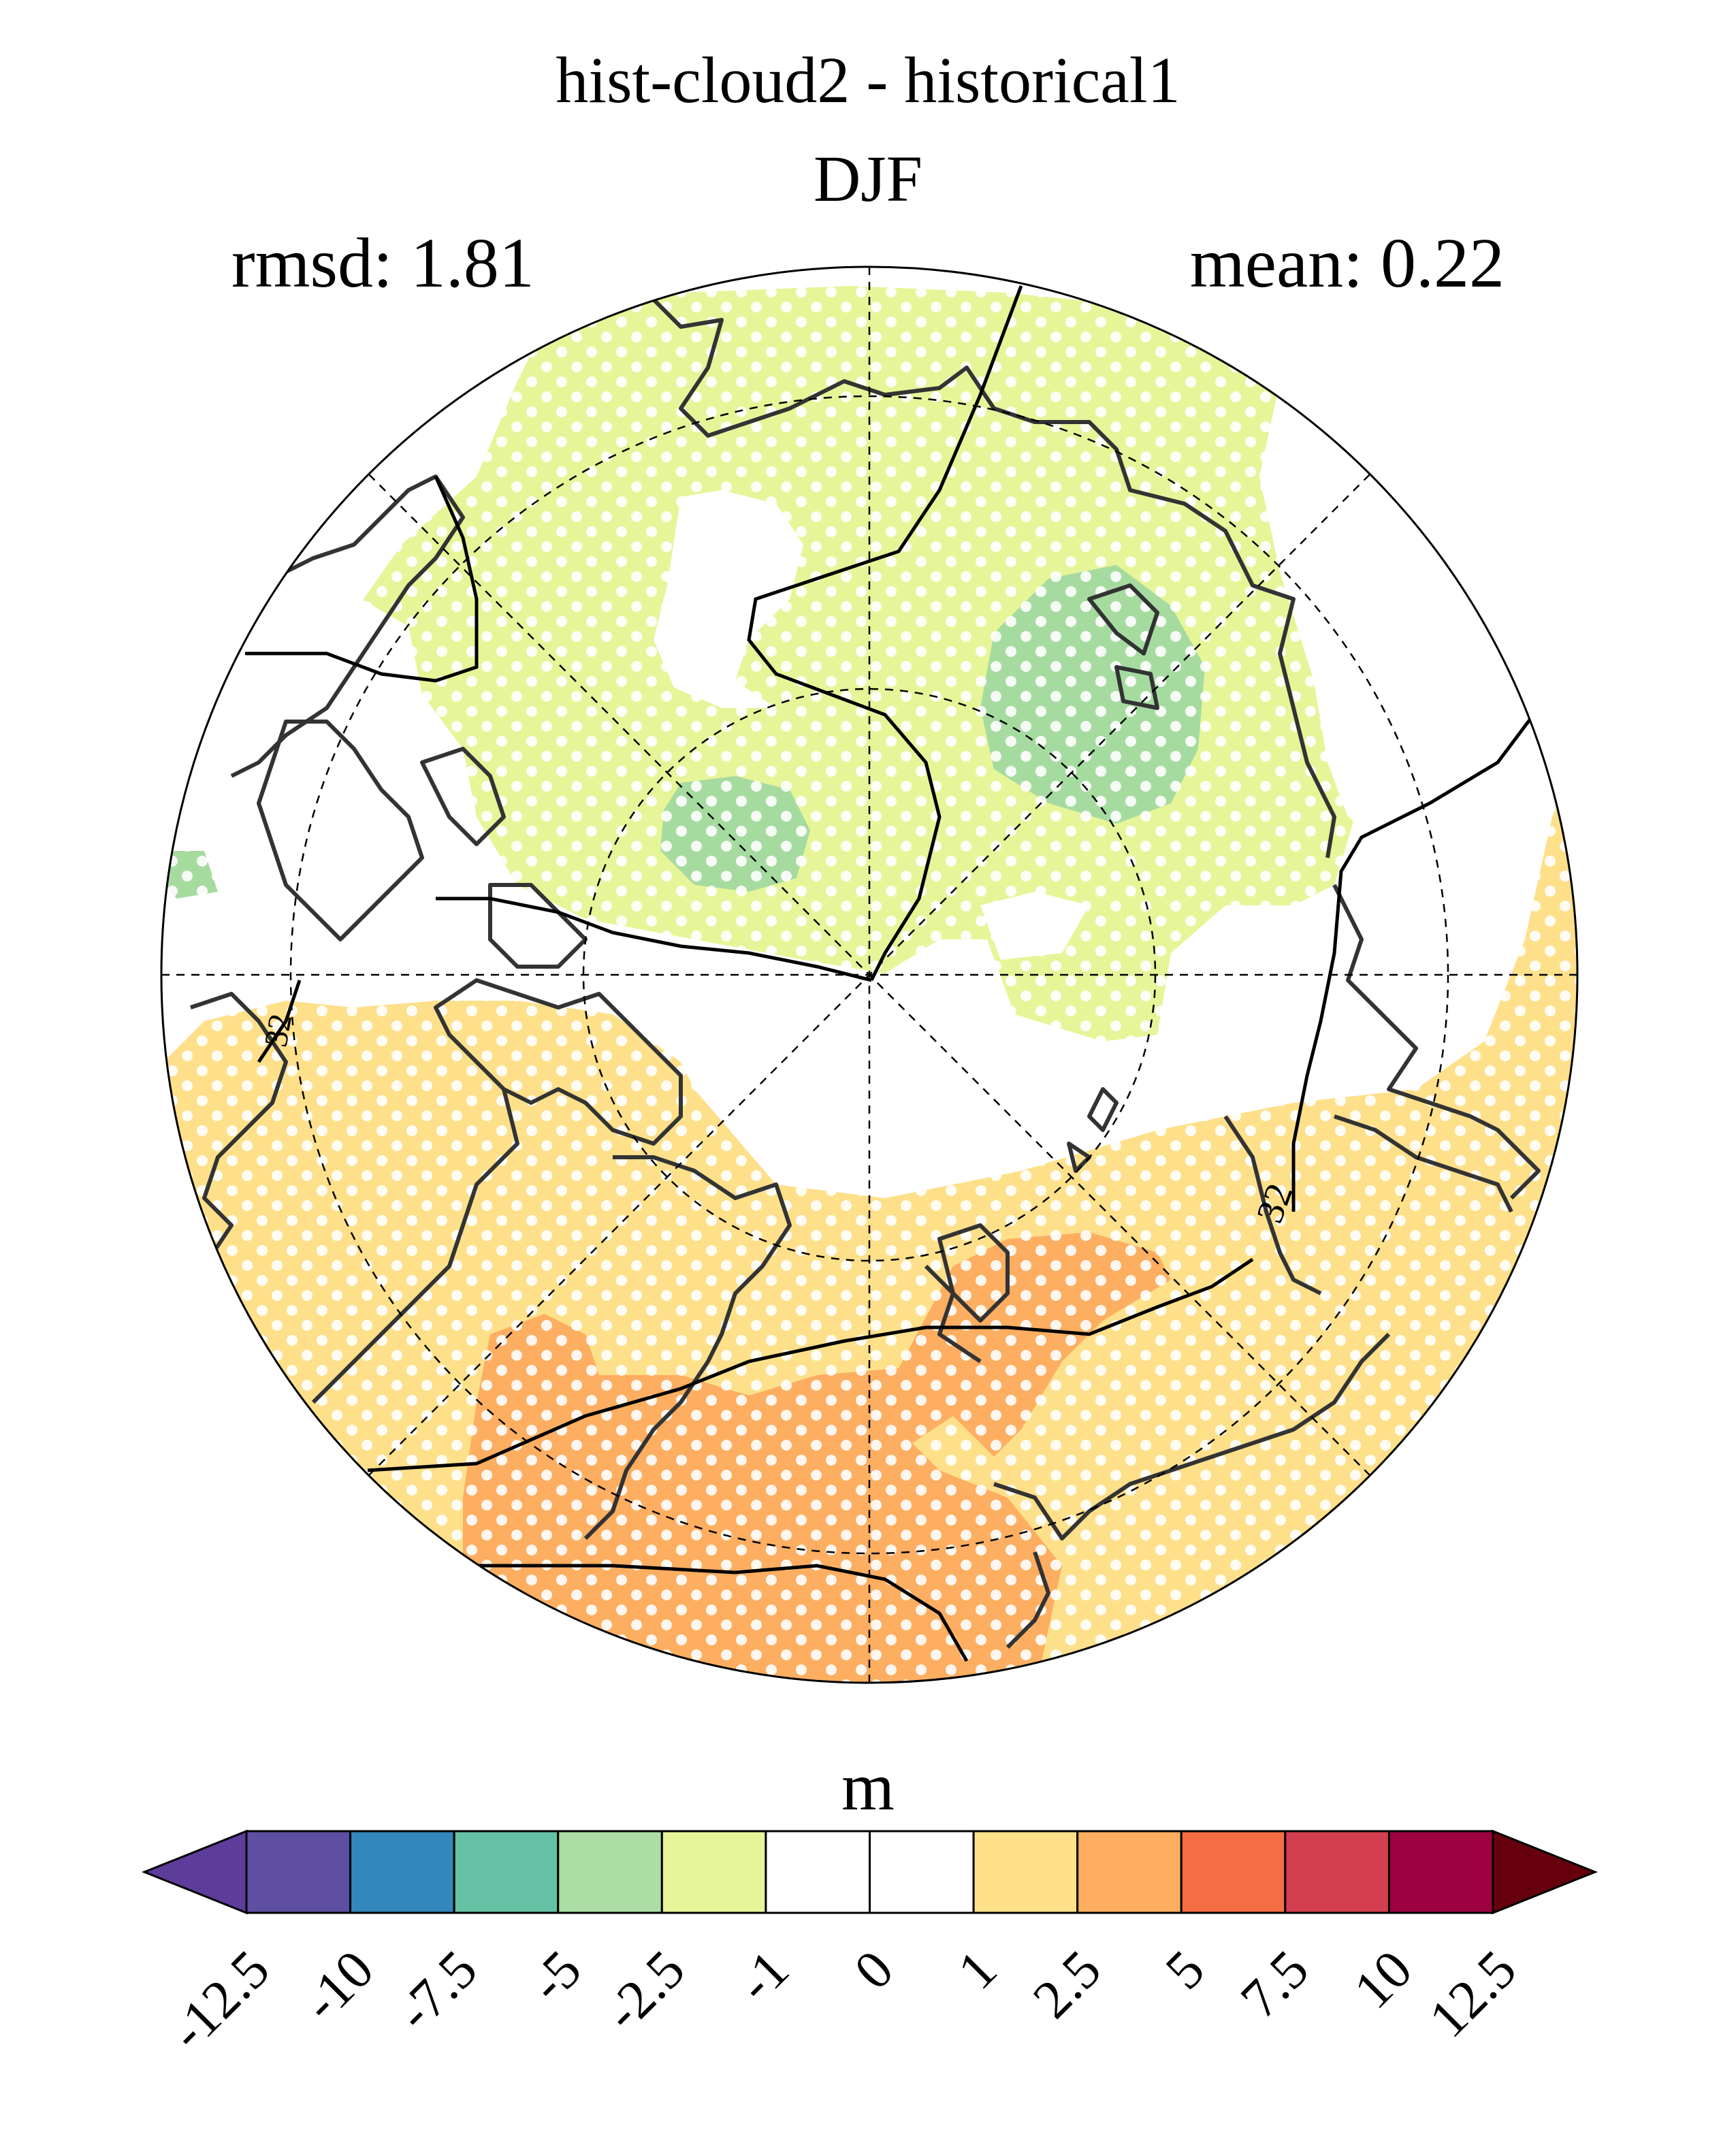 This screenshot has width=1736, height=2130. What do you see at coordinates (1545, 1872) in the screenshot?
I see `colorbar-extension-high` at bounding box center [1545, 1872].